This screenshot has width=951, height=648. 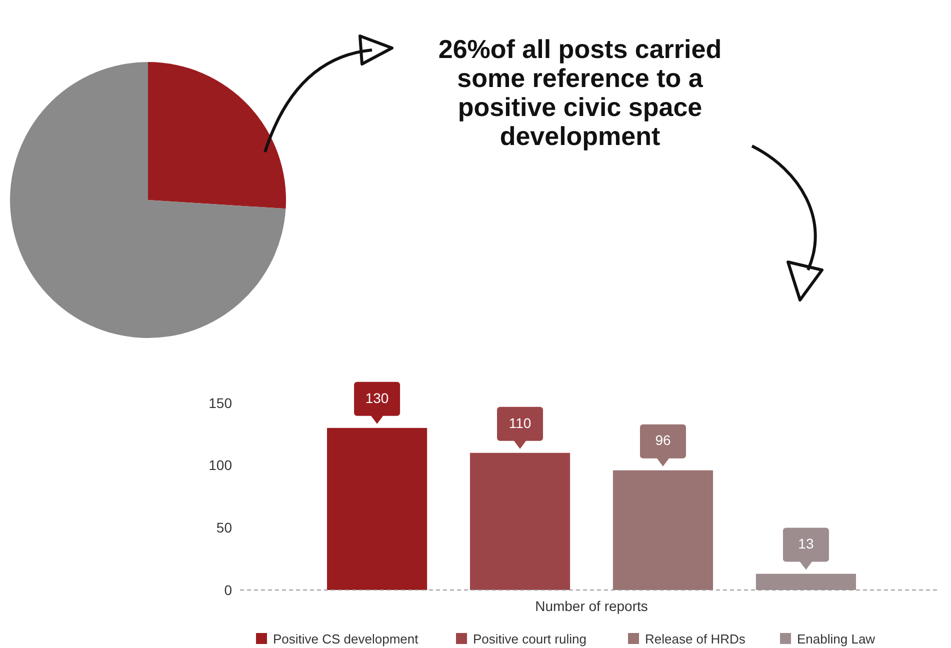 What do you see at coordinates (580, 92) in the screenshot?
I see `text: 26%of all posts carried some reference to a positive civic space development` at bounding box center [580, 92].